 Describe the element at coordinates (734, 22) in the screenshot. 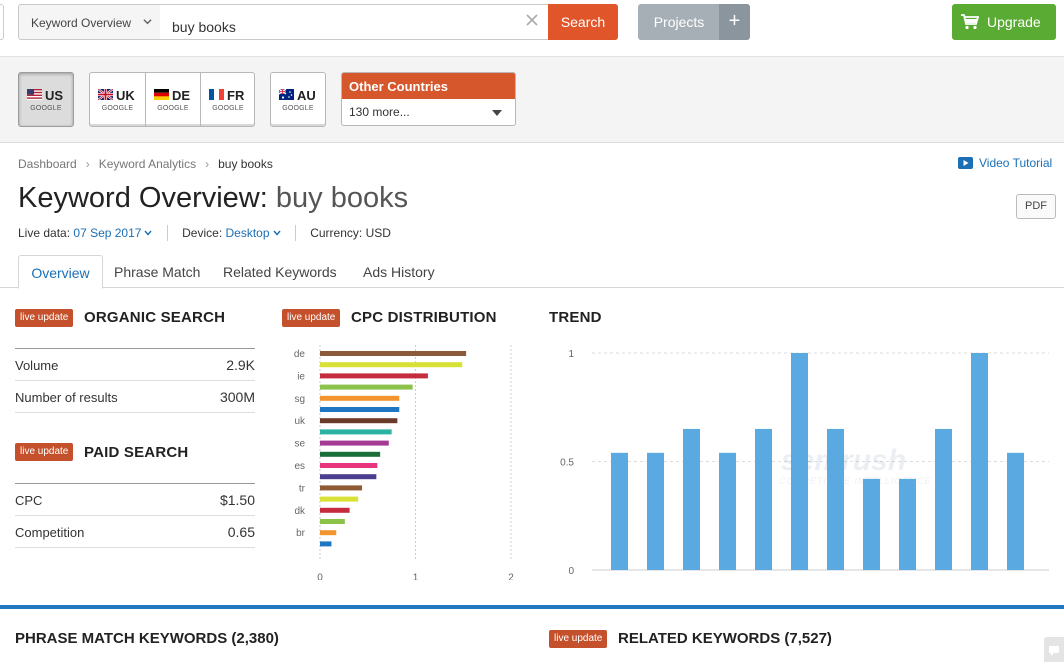

I see `add-project-button: +` at that location.